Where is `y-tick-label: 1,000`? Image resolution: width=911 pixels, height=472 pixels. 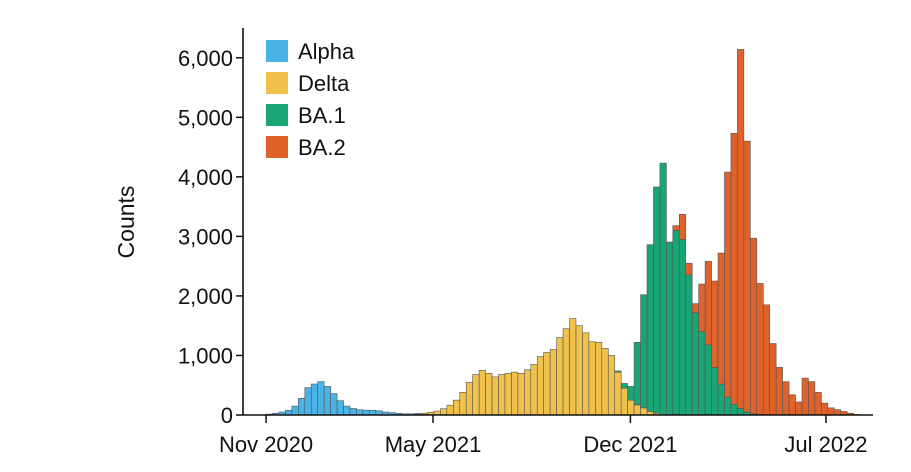 y-tick-label: 1,000 is located at coordinates (205, 355).